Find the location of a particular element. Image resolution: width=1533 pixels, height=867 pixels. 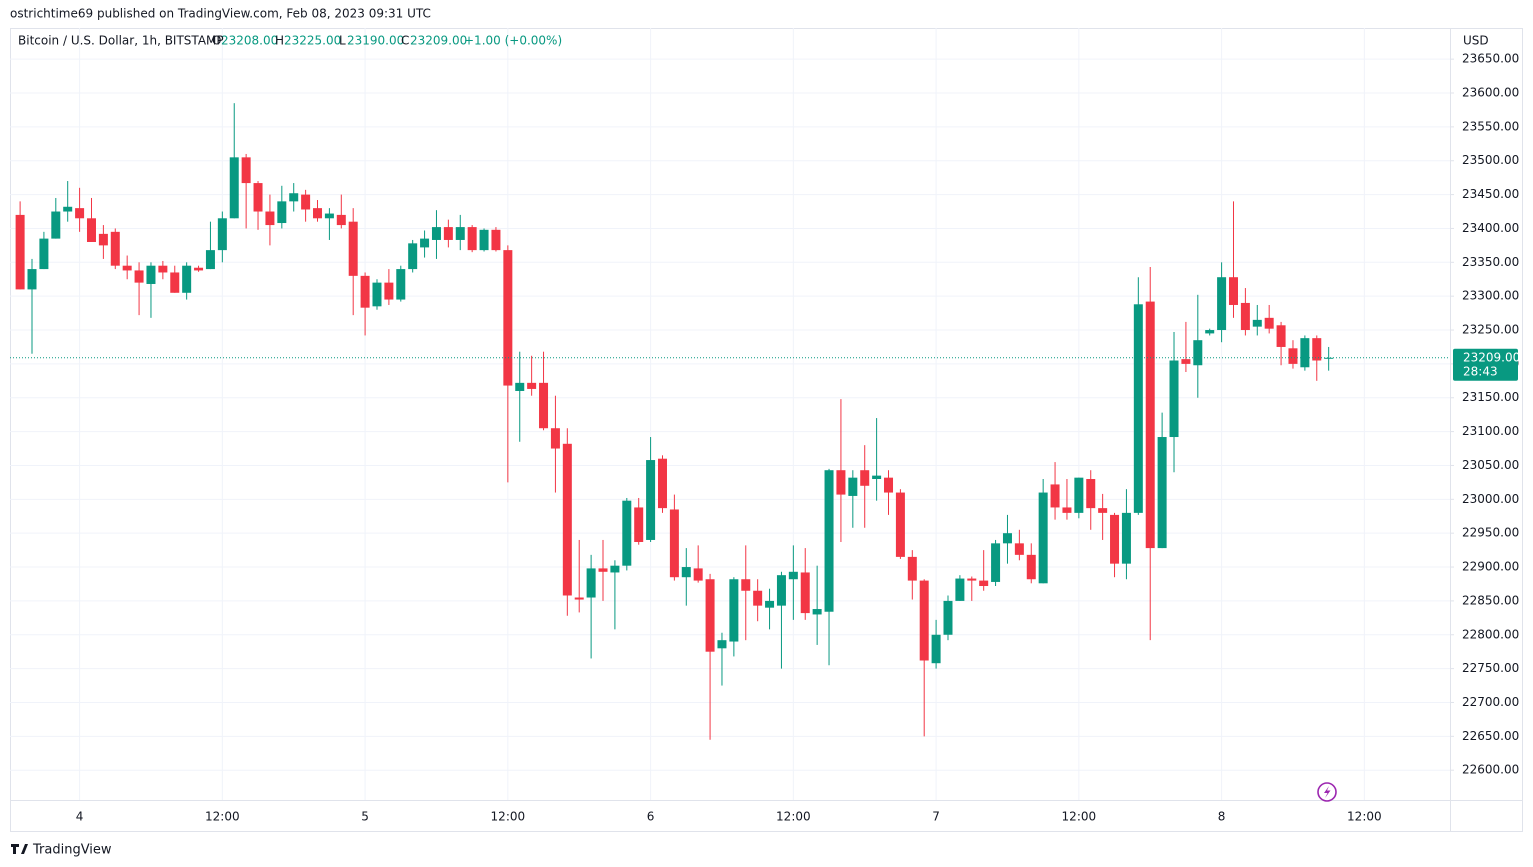

y-tick-label: 23100.00 is located at coordinates (1490, 431).